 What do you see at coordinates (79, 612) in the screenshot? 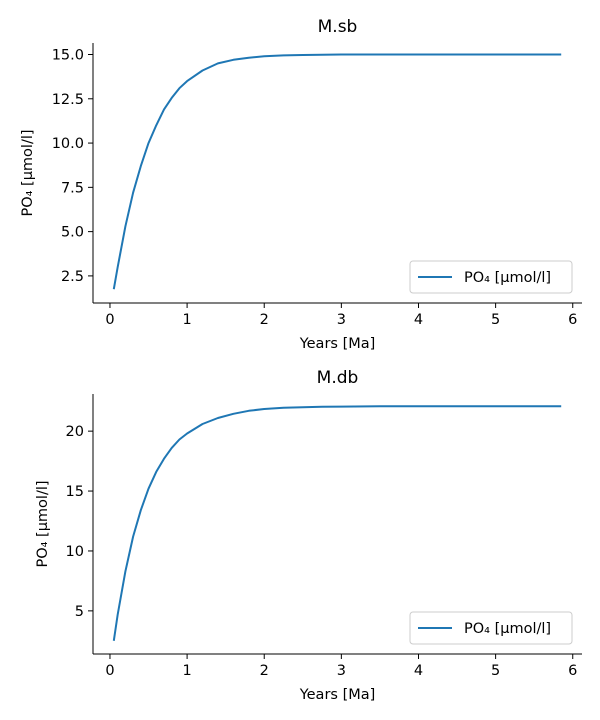
I see `y-tick-label: 5` at bounding box center [79, 612].